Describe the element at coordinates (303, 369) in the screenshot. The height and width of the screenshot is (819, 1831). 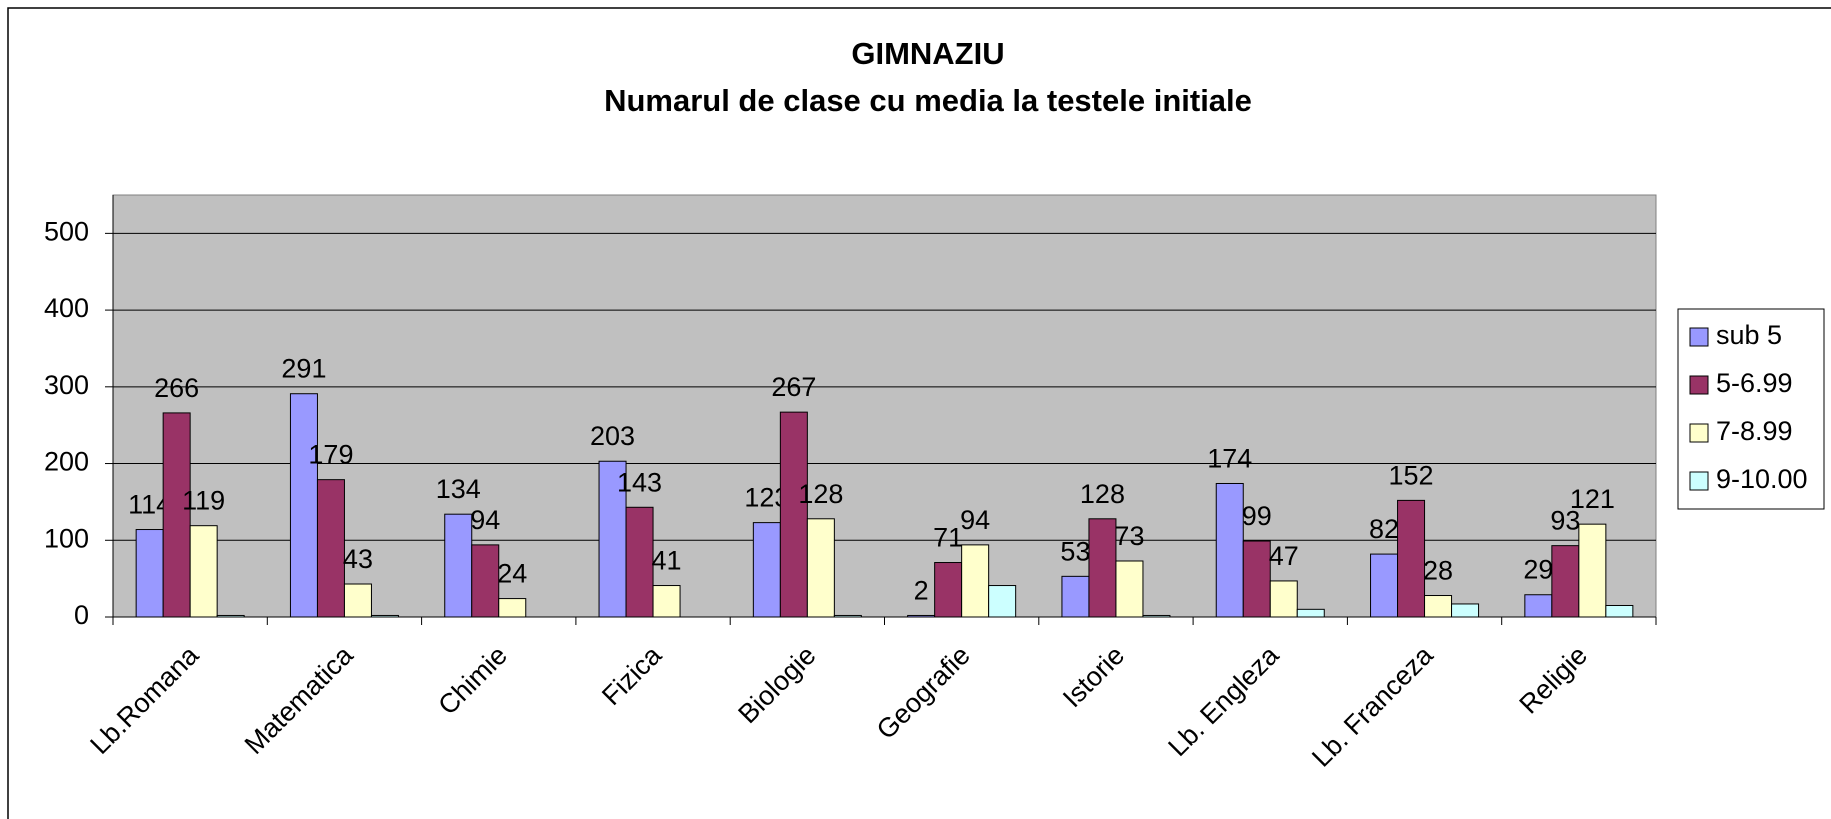
I see `data-label: 291` at that location.